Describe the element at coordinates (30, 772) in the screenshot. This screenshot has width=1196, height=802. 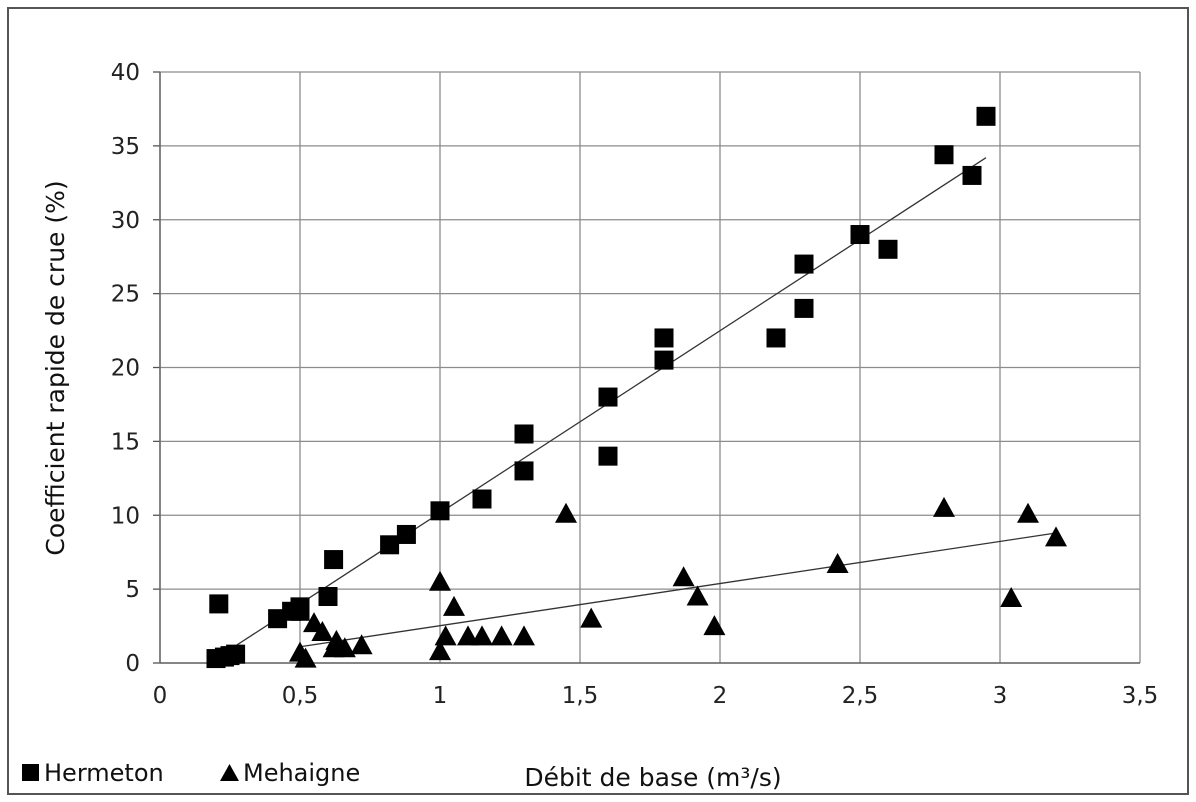
I see `legend-marker-hermeton` at that location.